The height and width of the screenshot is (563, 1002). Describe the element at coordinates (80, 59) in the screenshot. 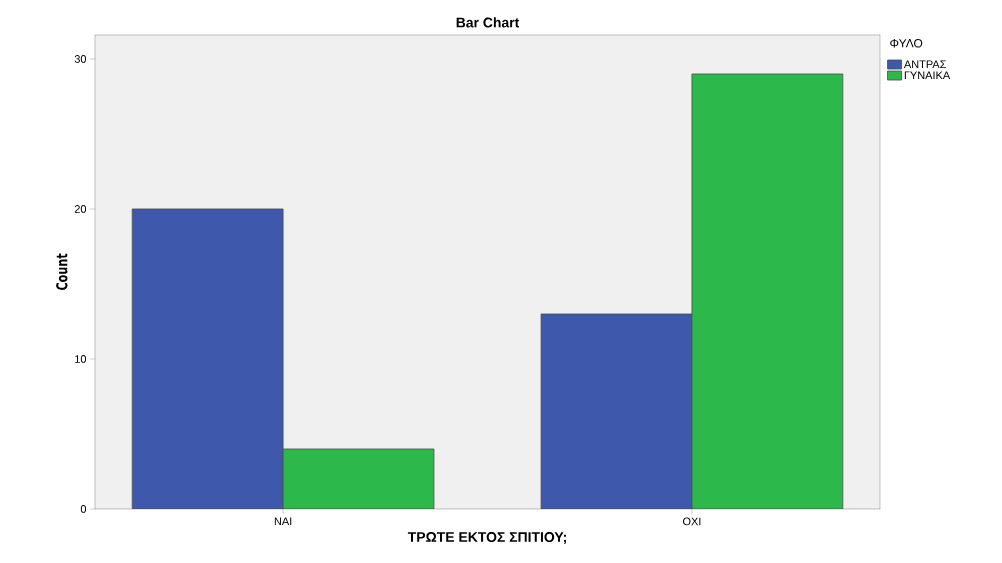

I see `y-tick-label: 30` at that location.